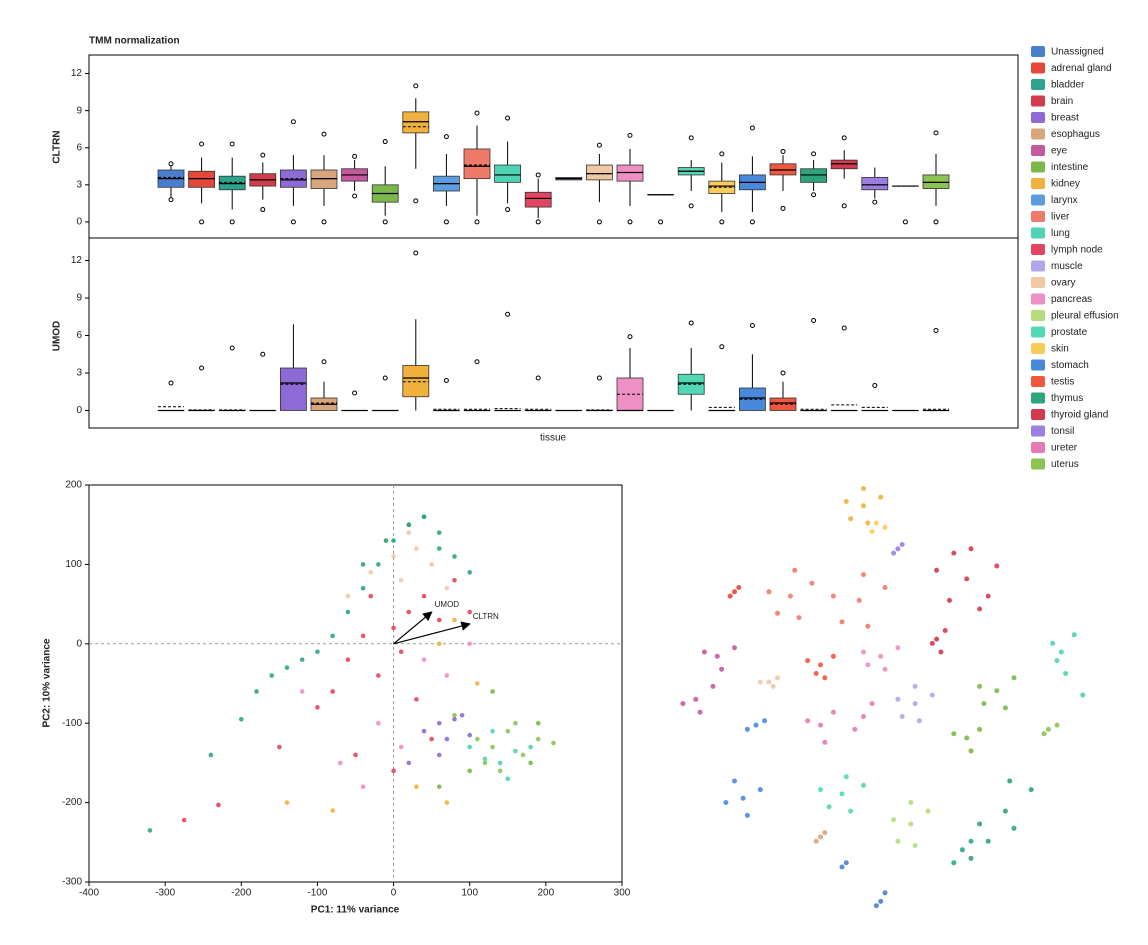 The width and height of the screenshot is (1148, 945). Describe the element at coordinates (469, 893) in the screenshot. I see `x-tick-label: 100` at that location.